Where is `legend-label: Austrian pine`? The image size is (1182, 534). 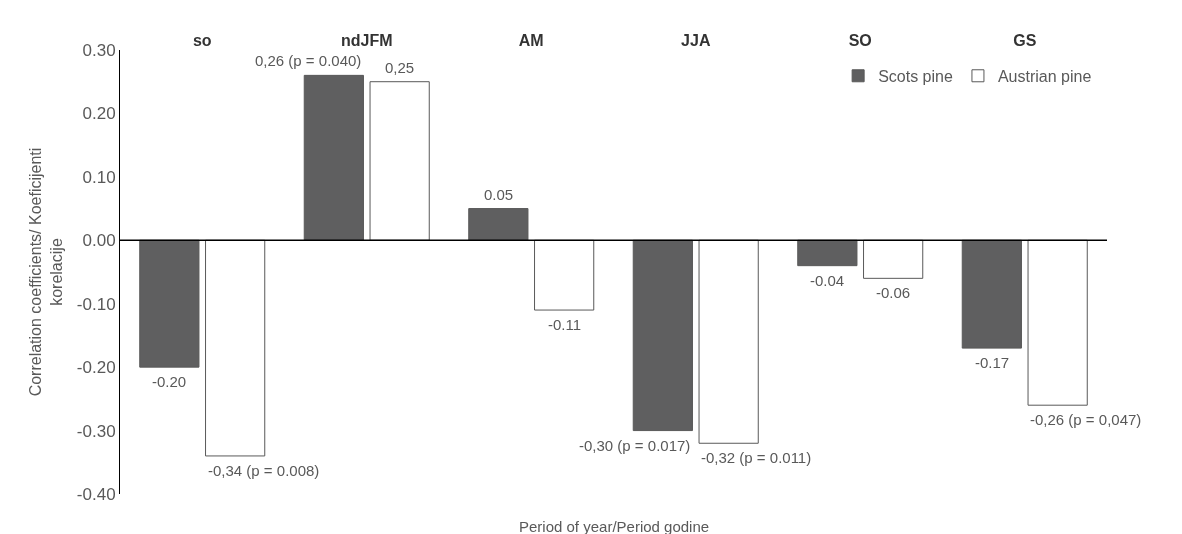 legend-label: Austrian pine is located at coordinates (1044, 77).